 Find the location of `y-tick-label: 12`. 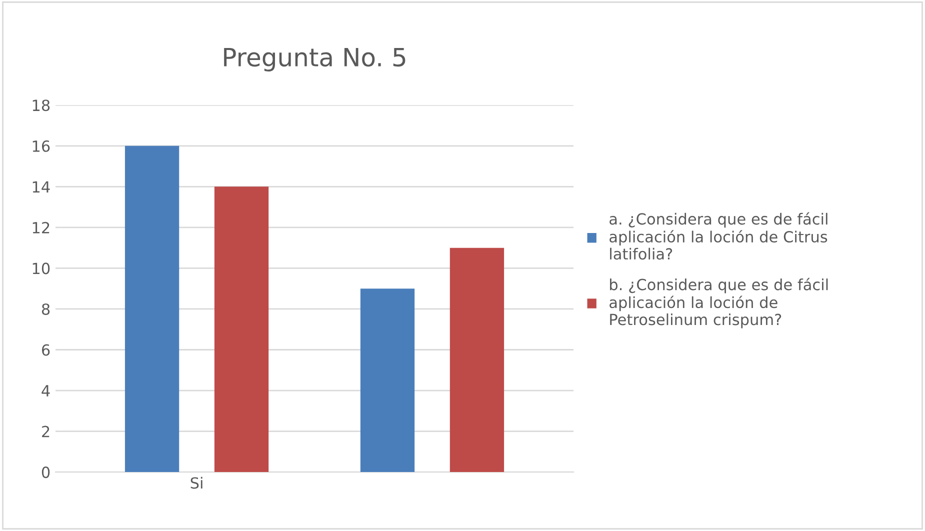

y-tick-label: 12 is located at coordinates (41, 228).